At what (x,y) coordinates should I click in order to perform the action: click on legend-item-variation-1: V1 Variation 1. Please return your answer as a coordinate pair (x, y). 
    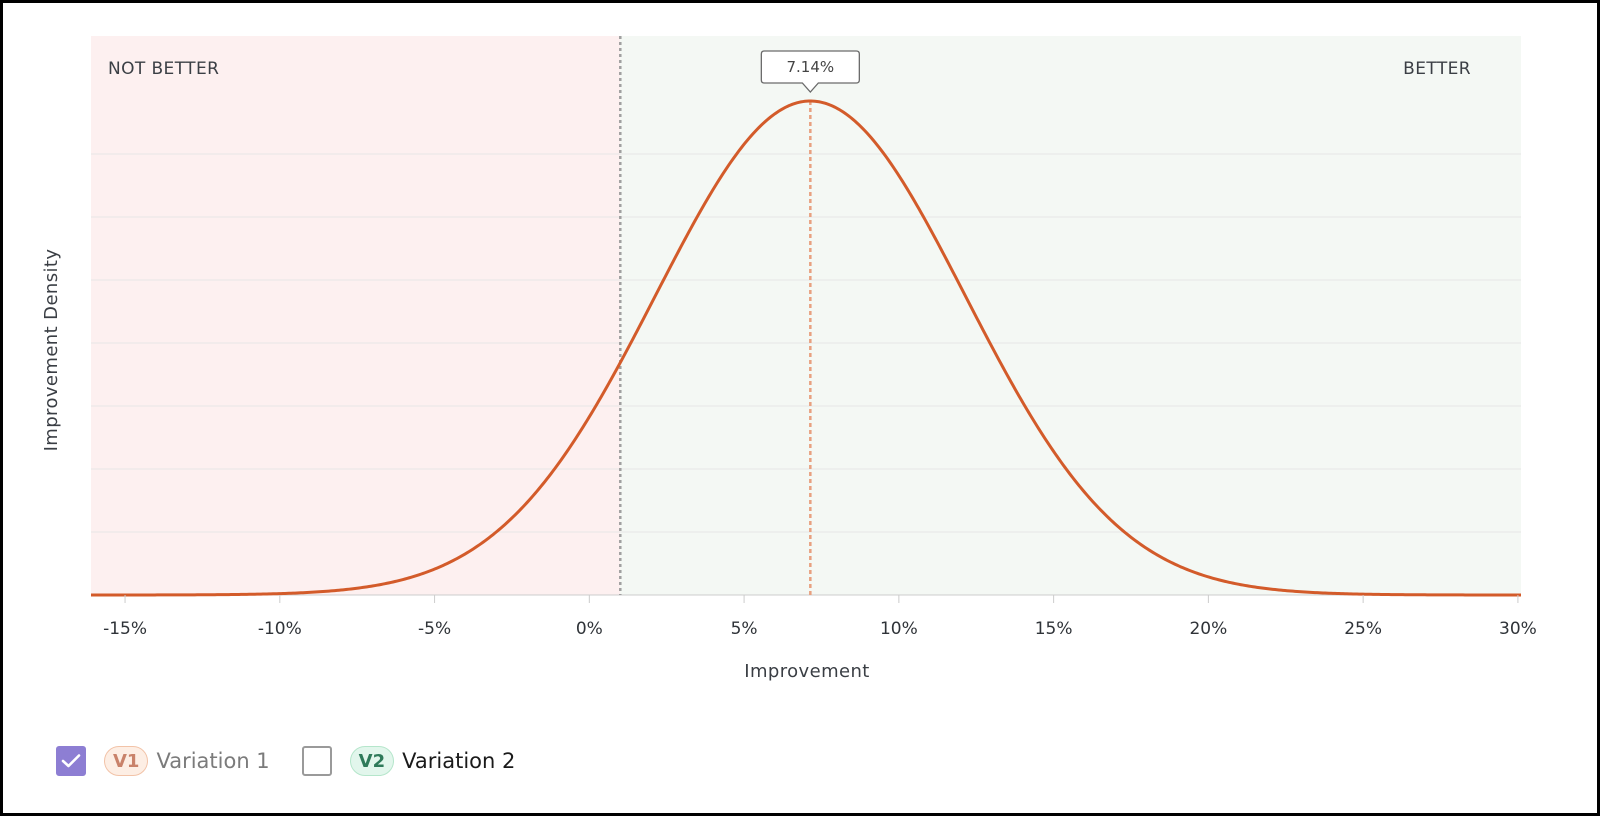
    Looking at the image, I should click on (163, 761).